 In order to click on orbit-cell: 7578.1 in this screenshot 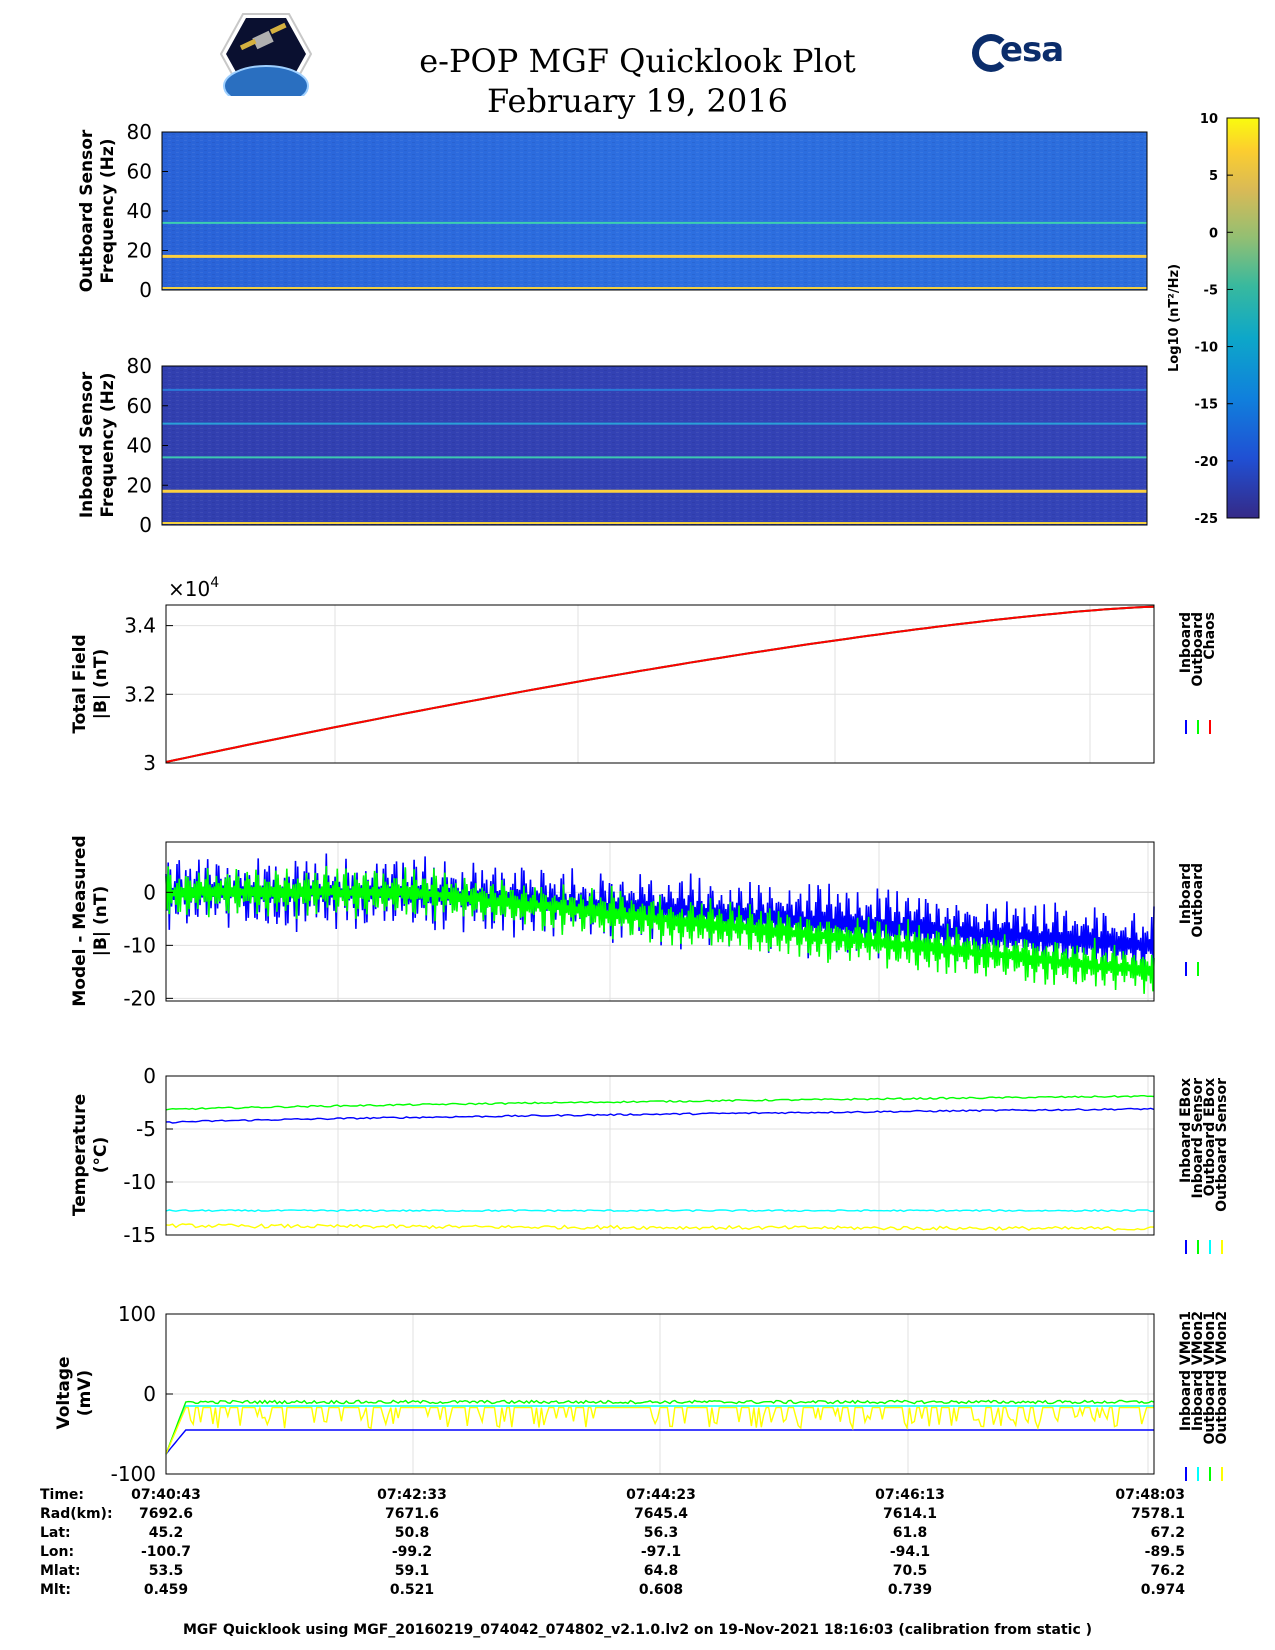, I will do `click(1158, 1514)`.